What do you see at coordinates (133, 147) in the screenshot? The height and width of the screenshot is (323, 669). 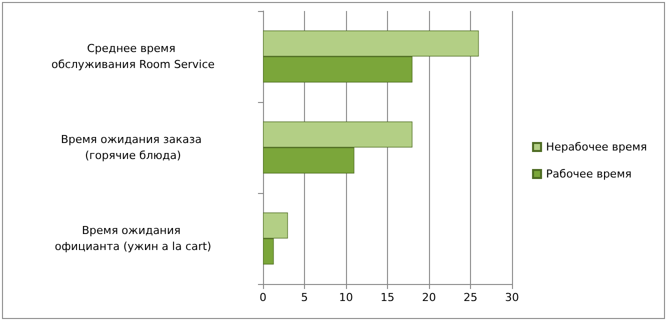 I see `y-tick-label: Время ожидания заказа (горячие блюда)` at bounding box center [133, 147].